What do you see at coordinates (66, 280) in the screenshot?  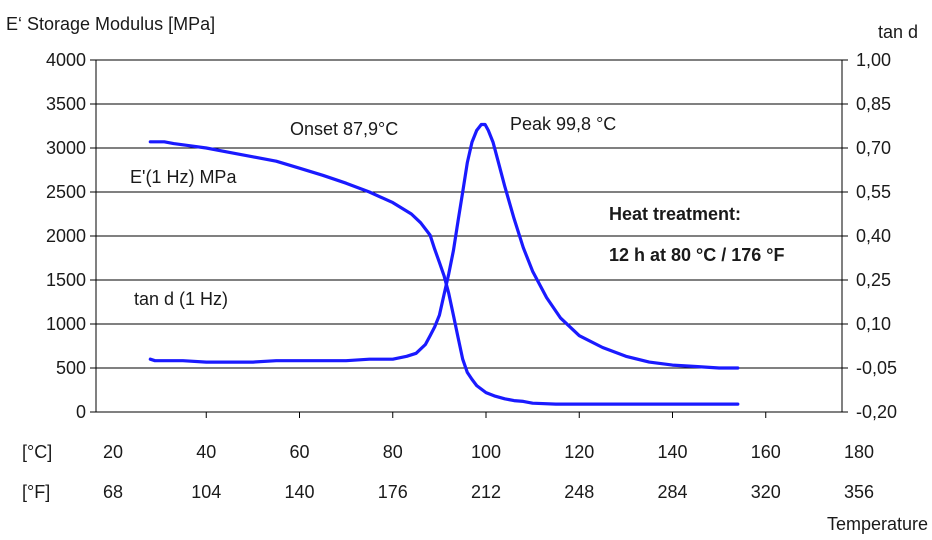 I see `y-tick-label-left: 1500` at bounding box center [66, 280].